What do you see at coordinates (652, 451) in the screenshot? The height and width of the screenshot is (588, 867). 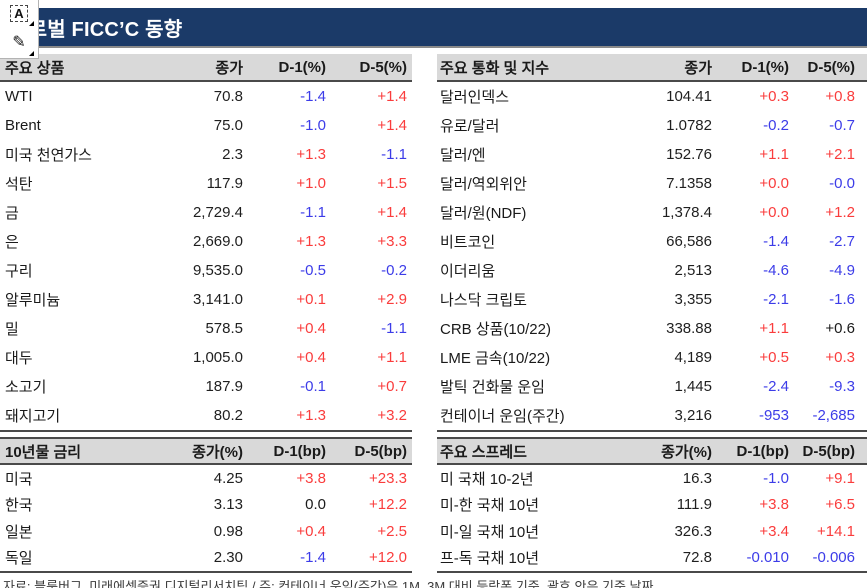 I see `spreads-header-row: 주요 스프레드 종가(%) D-1(bp) D-5(bp)` at bounding box center [652, 451].